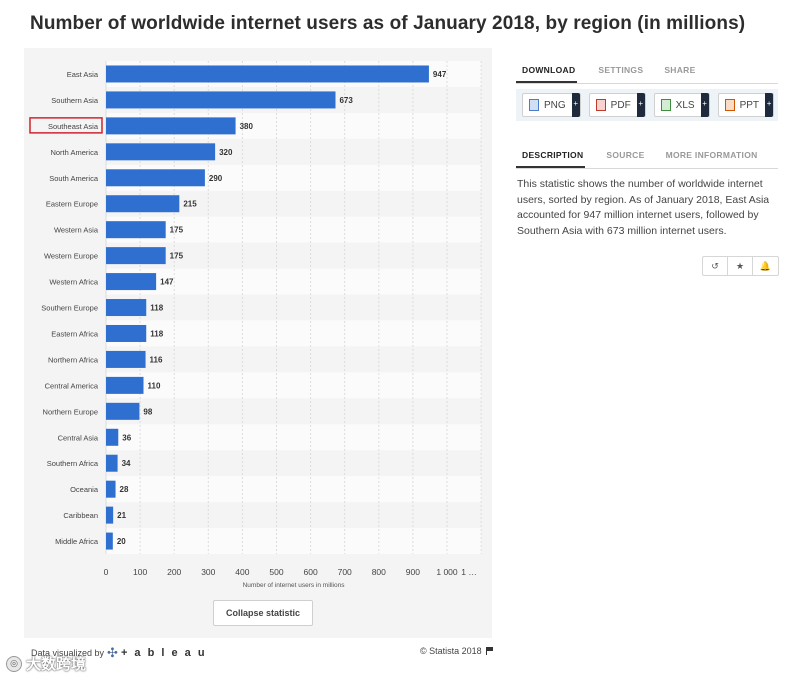 Image resolution: width=806 pixels, height=682 pixels. I want to click on category-label: Southern Europe, so click(69, 308).